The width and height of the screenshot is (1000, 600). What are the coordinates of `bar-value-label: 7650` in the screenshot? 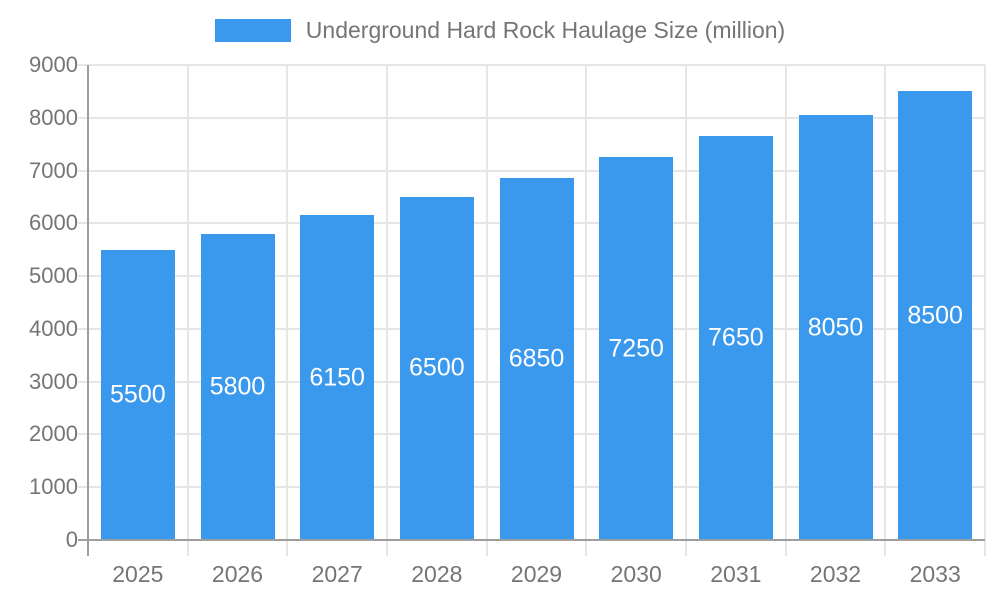 It's located at (736, 337).